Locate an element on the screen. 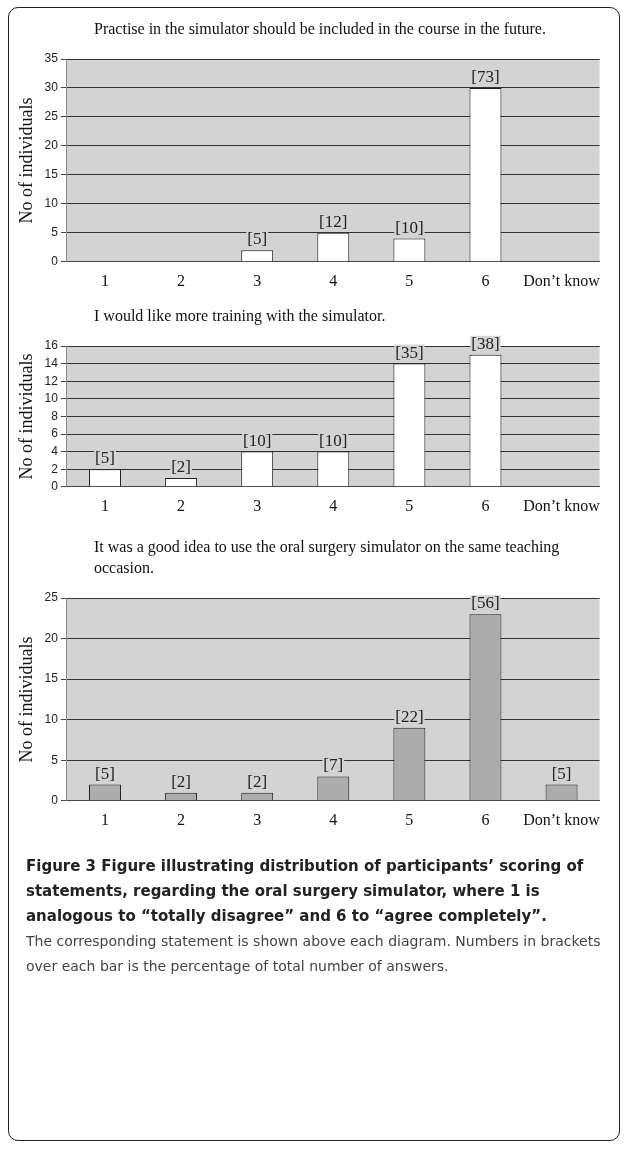  y-tick-label: 8 is located at coordinates (55, 415).